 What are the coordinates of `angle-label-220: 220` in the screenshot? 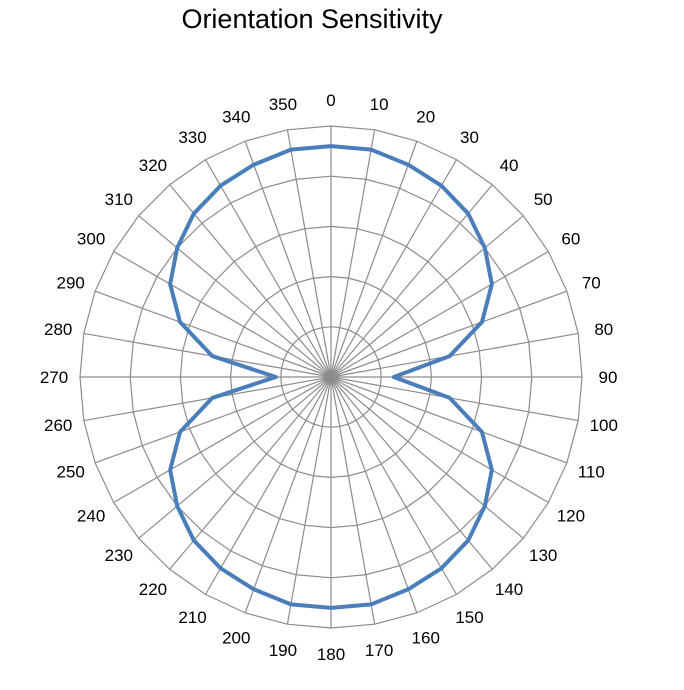 It's located at (153, 589).